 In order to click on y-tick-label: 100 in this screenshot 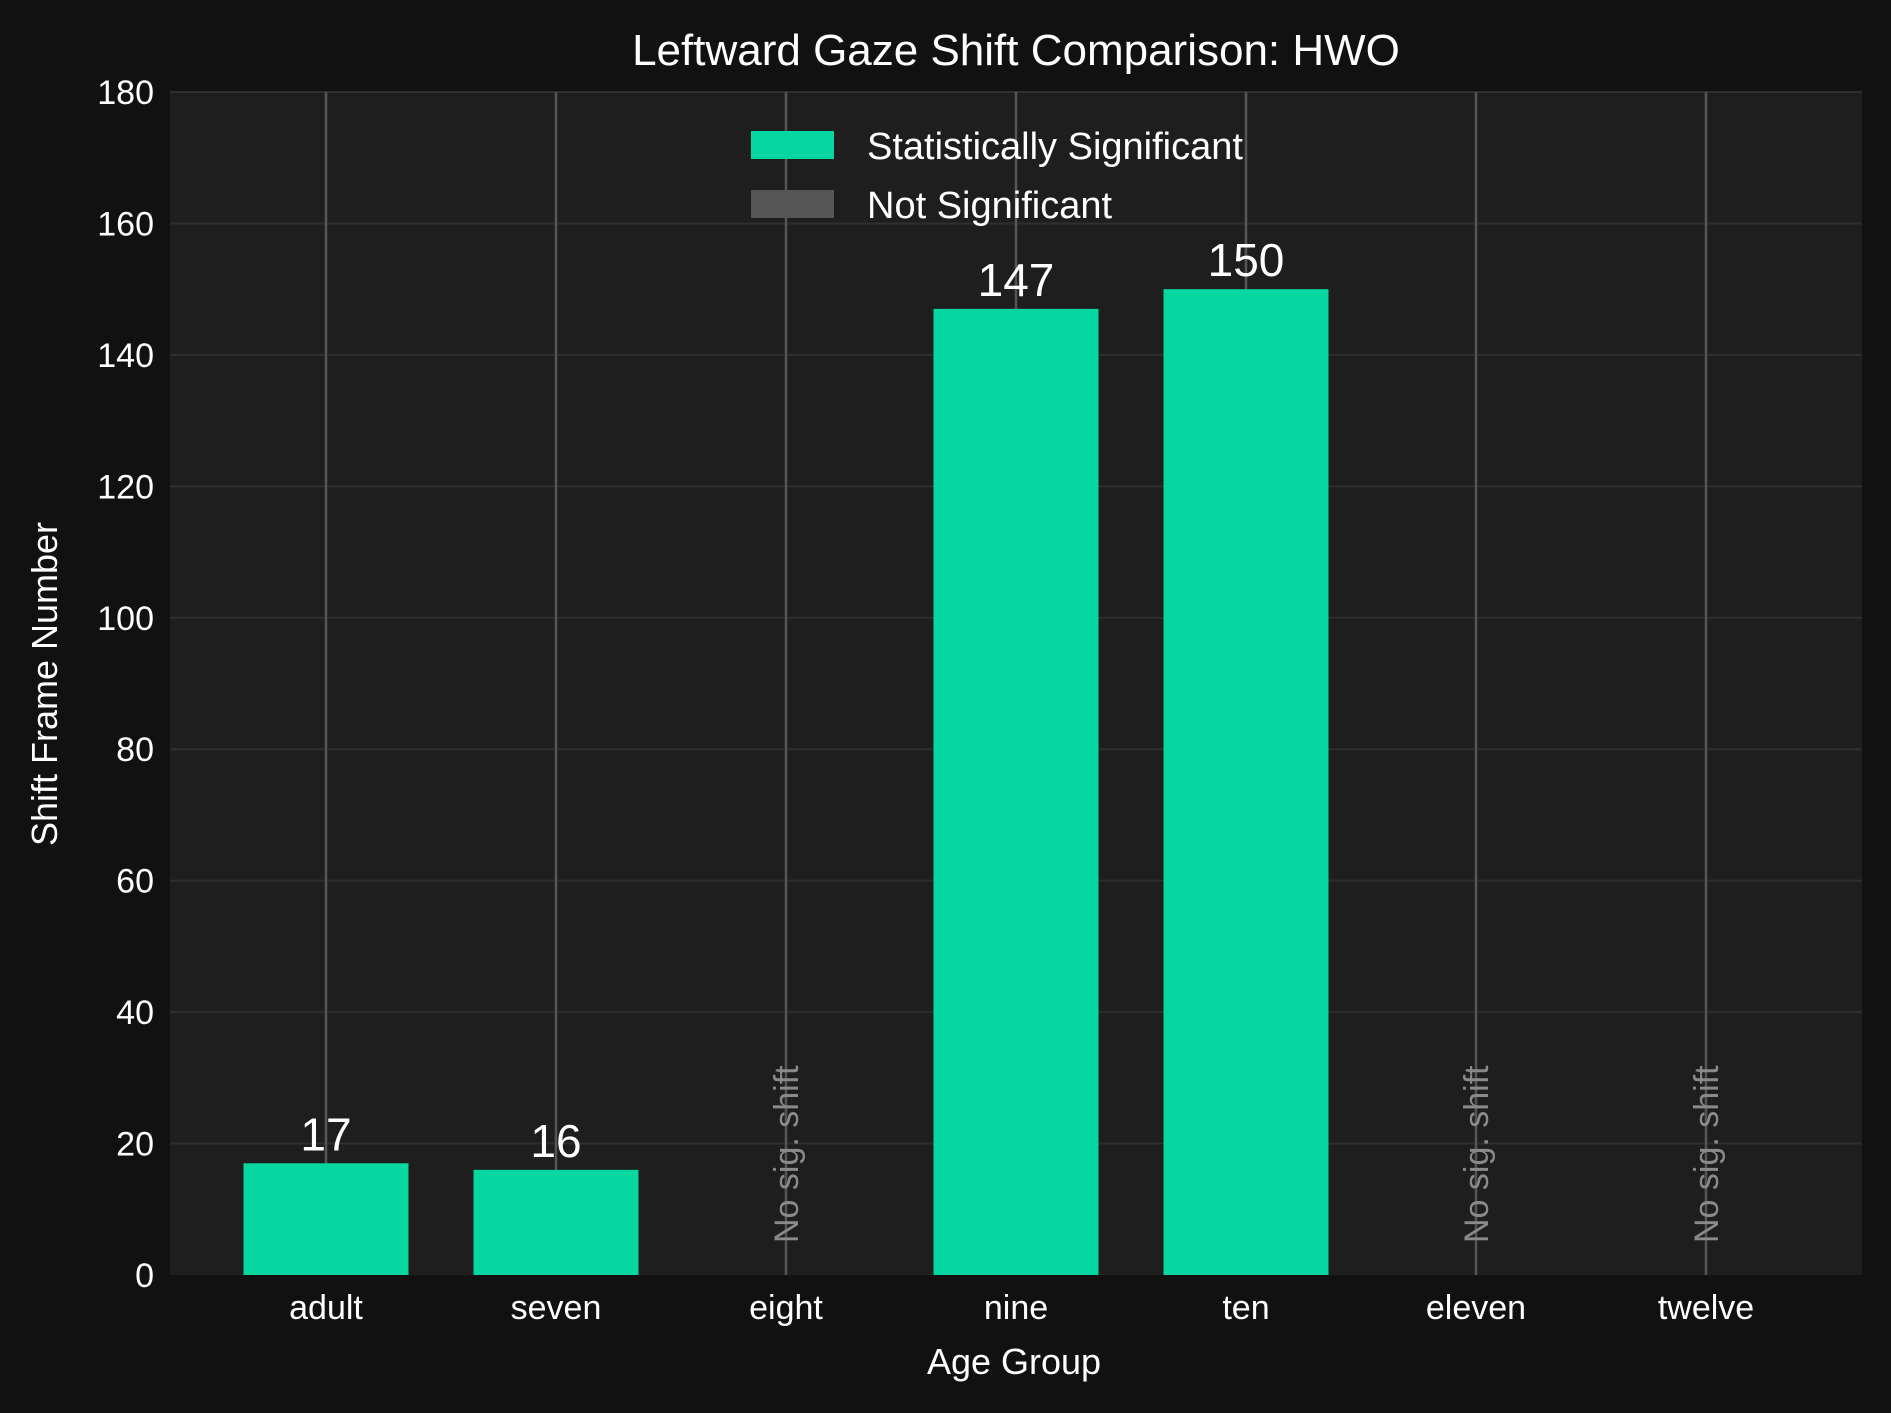, I will do `click(125, 619)`.